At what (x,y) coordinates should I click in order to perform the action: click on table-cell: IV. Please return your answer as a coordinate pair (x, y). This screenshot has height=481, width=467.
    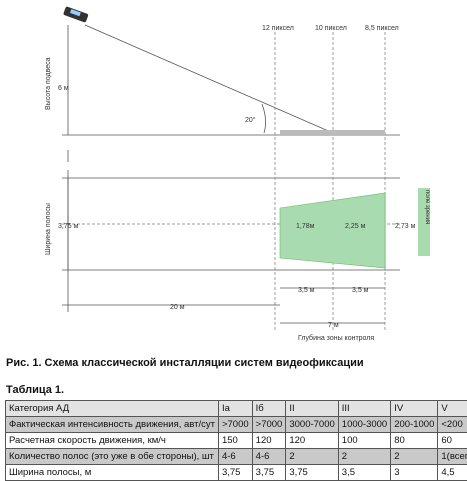
    Looking at the image, I should click on (414, 409).